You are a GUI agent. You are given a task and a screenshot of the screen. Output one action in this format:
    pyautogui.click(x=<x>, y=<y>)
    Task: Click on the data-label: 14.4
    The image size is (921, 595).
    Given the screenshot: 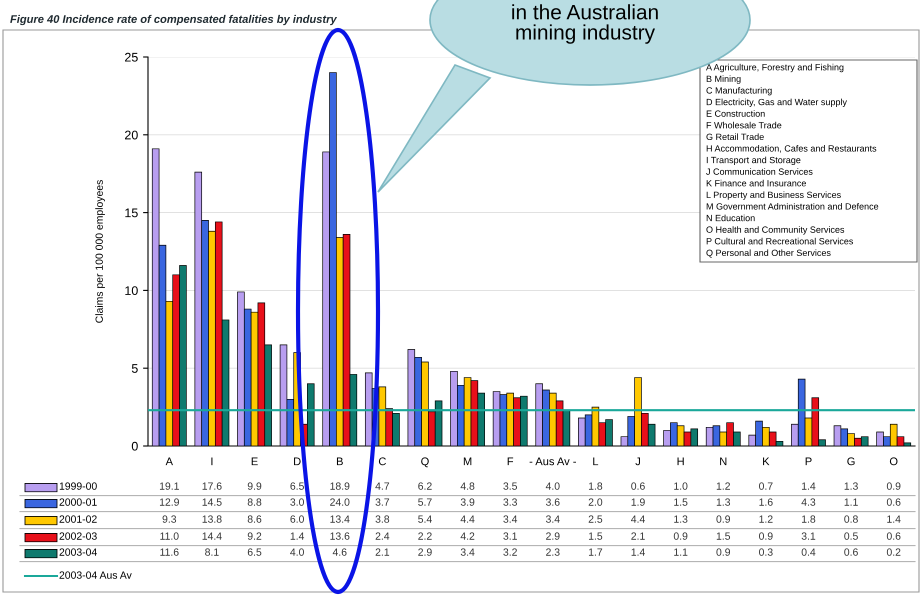 What is the action you would take?
    pyautogui.click(x=212, y=536)
    